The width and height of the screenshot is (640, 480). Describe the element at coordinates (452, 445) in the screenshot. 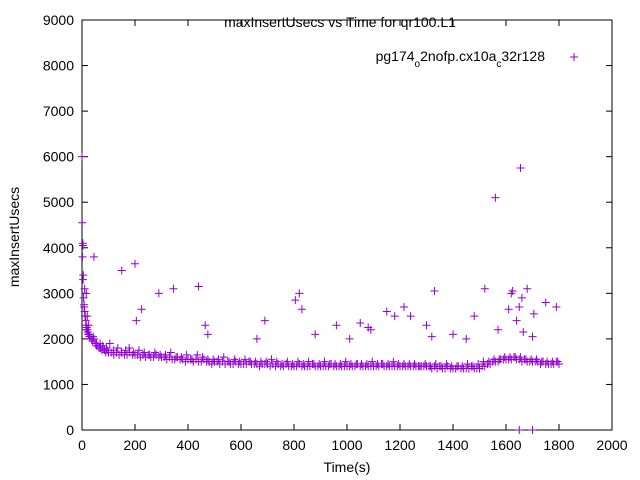

I see `x-tick-label: 1400` at that location.